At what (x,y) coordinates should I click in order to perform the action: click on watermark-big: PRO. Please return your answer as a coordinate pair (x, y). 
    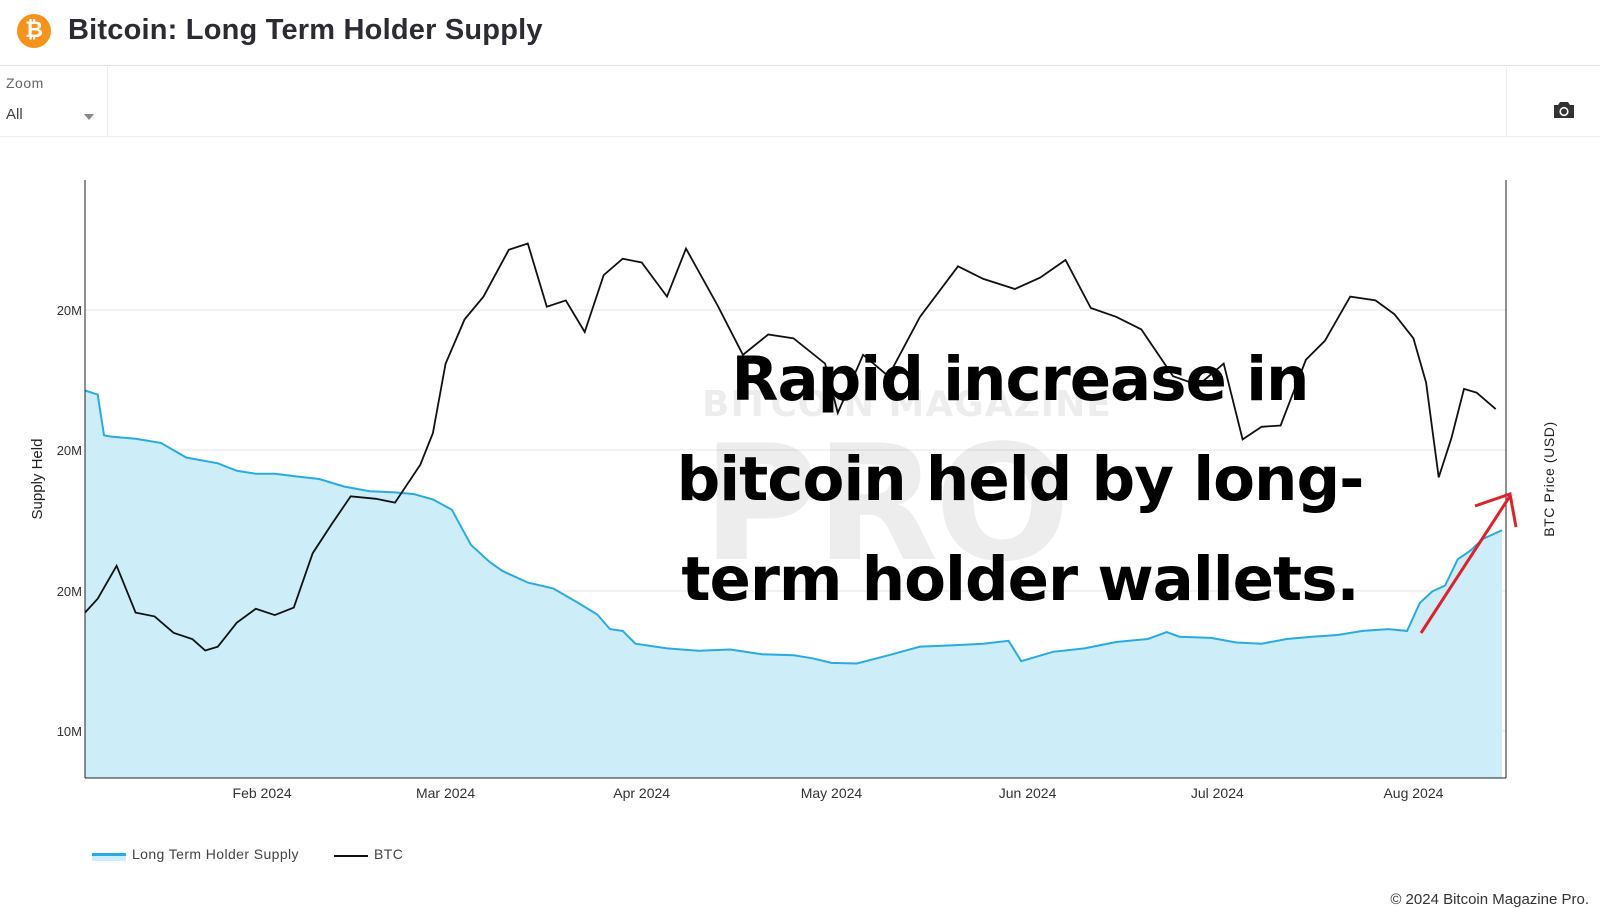
    Looking at the image, I should click on (886, 503).